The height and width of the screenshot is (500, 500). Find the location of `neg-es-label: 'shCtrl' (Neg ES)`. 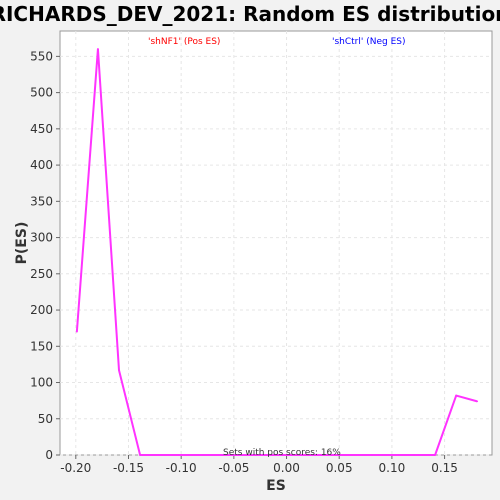

neg-es-label: 'shCtrl' (Neg ES) is located at coordinates (368, 42).